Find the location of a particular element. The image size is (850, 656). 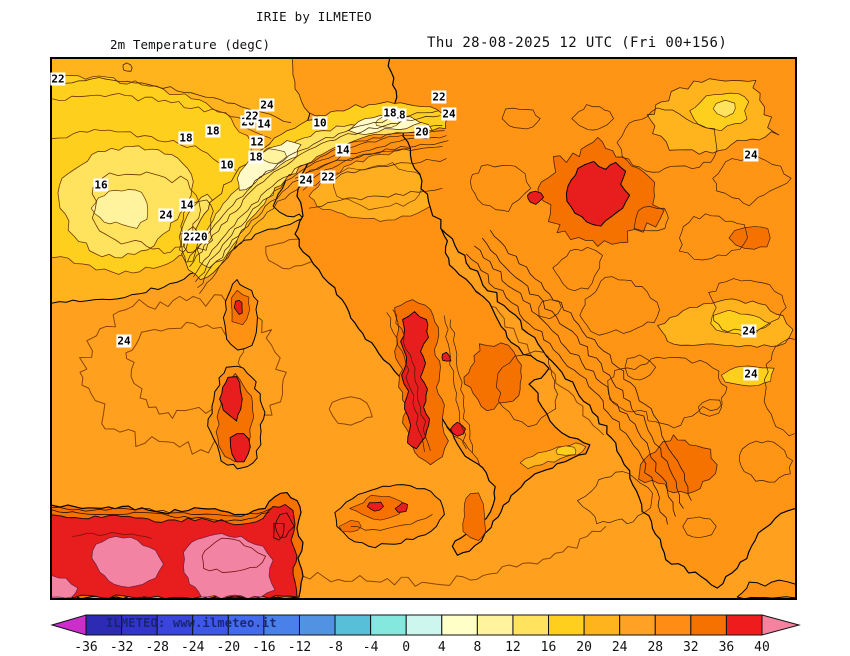

colorbar-tick-value: -4 is located at coordinates (370, 647).